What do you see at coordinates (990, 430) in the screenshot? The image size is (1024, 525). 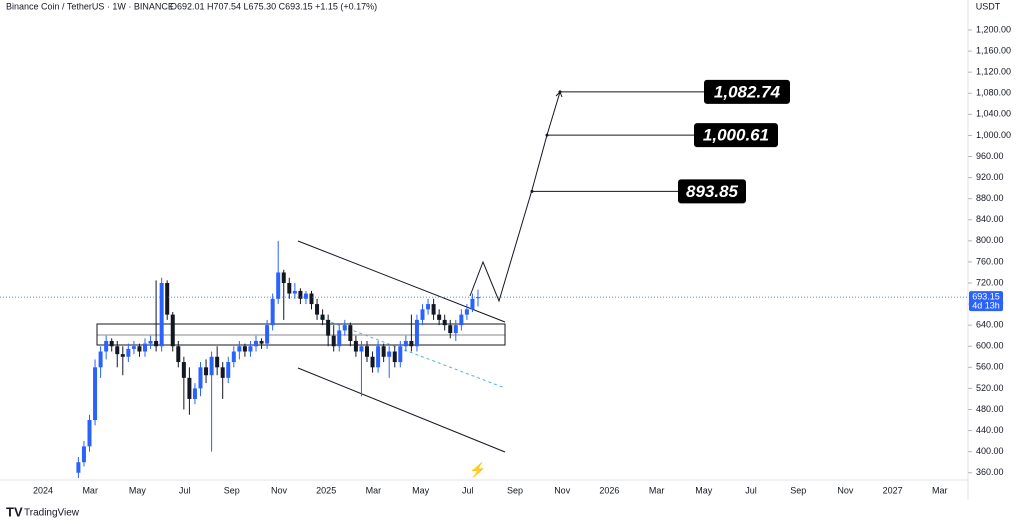 I see `y-tick-label: 440.00` at bounding box center [990, 430].